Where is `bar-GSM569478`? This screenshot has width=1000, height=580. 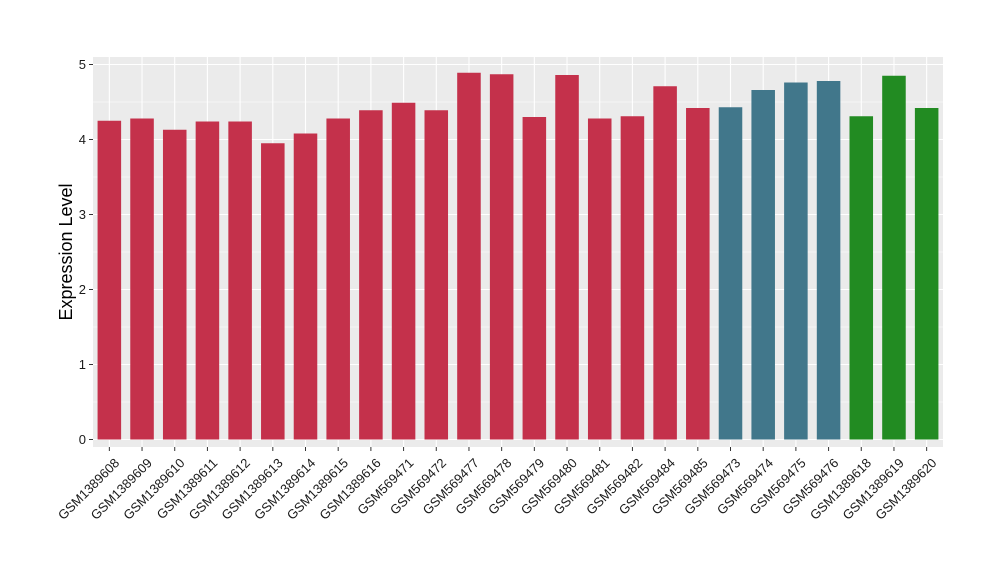
bar-GSM569478 is located at coordinates (501, 257).